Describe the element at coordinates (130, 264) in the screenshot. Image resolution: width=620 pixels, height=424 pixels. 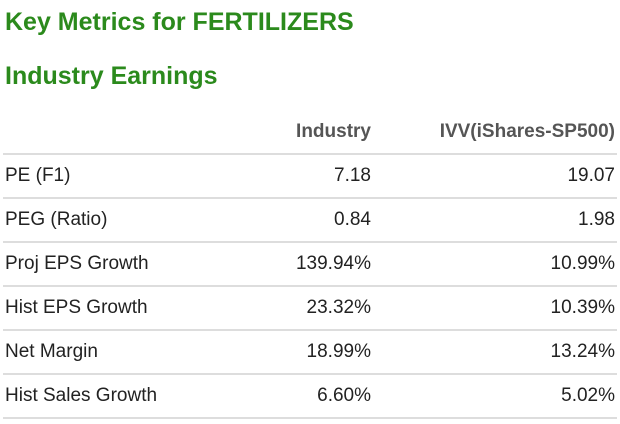
I see `metric-label: Proj EPS Growth` at that location.